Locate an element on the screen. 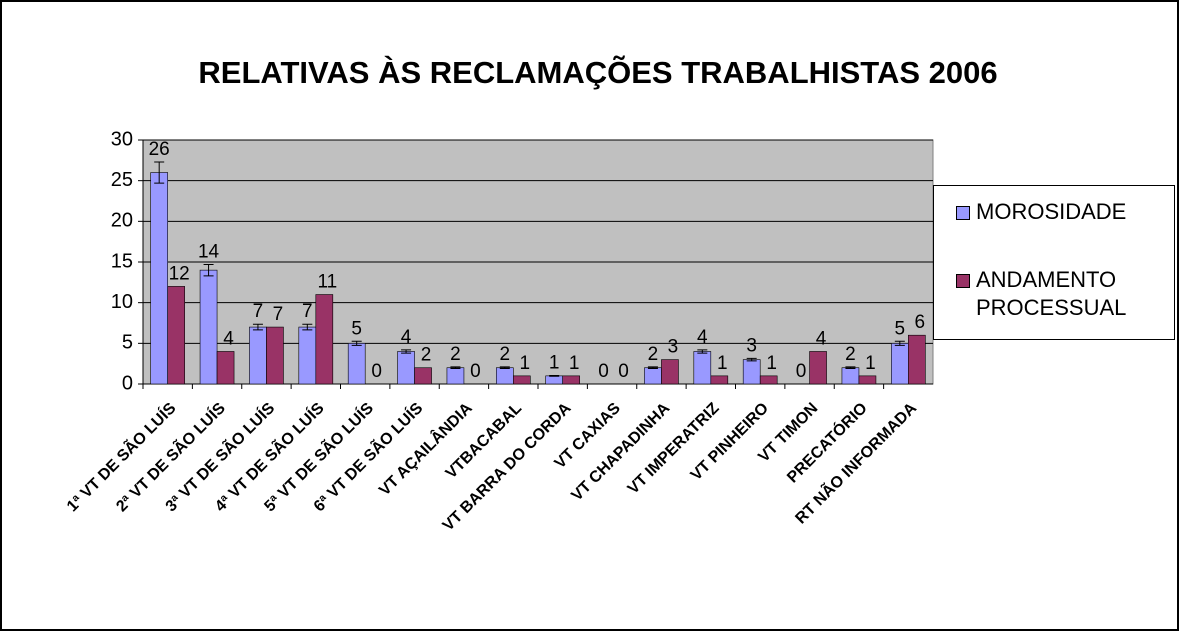  legend: MOROSIDADE ANDAMENTO PROCESSUAL is located at coordinates (1054, 262).